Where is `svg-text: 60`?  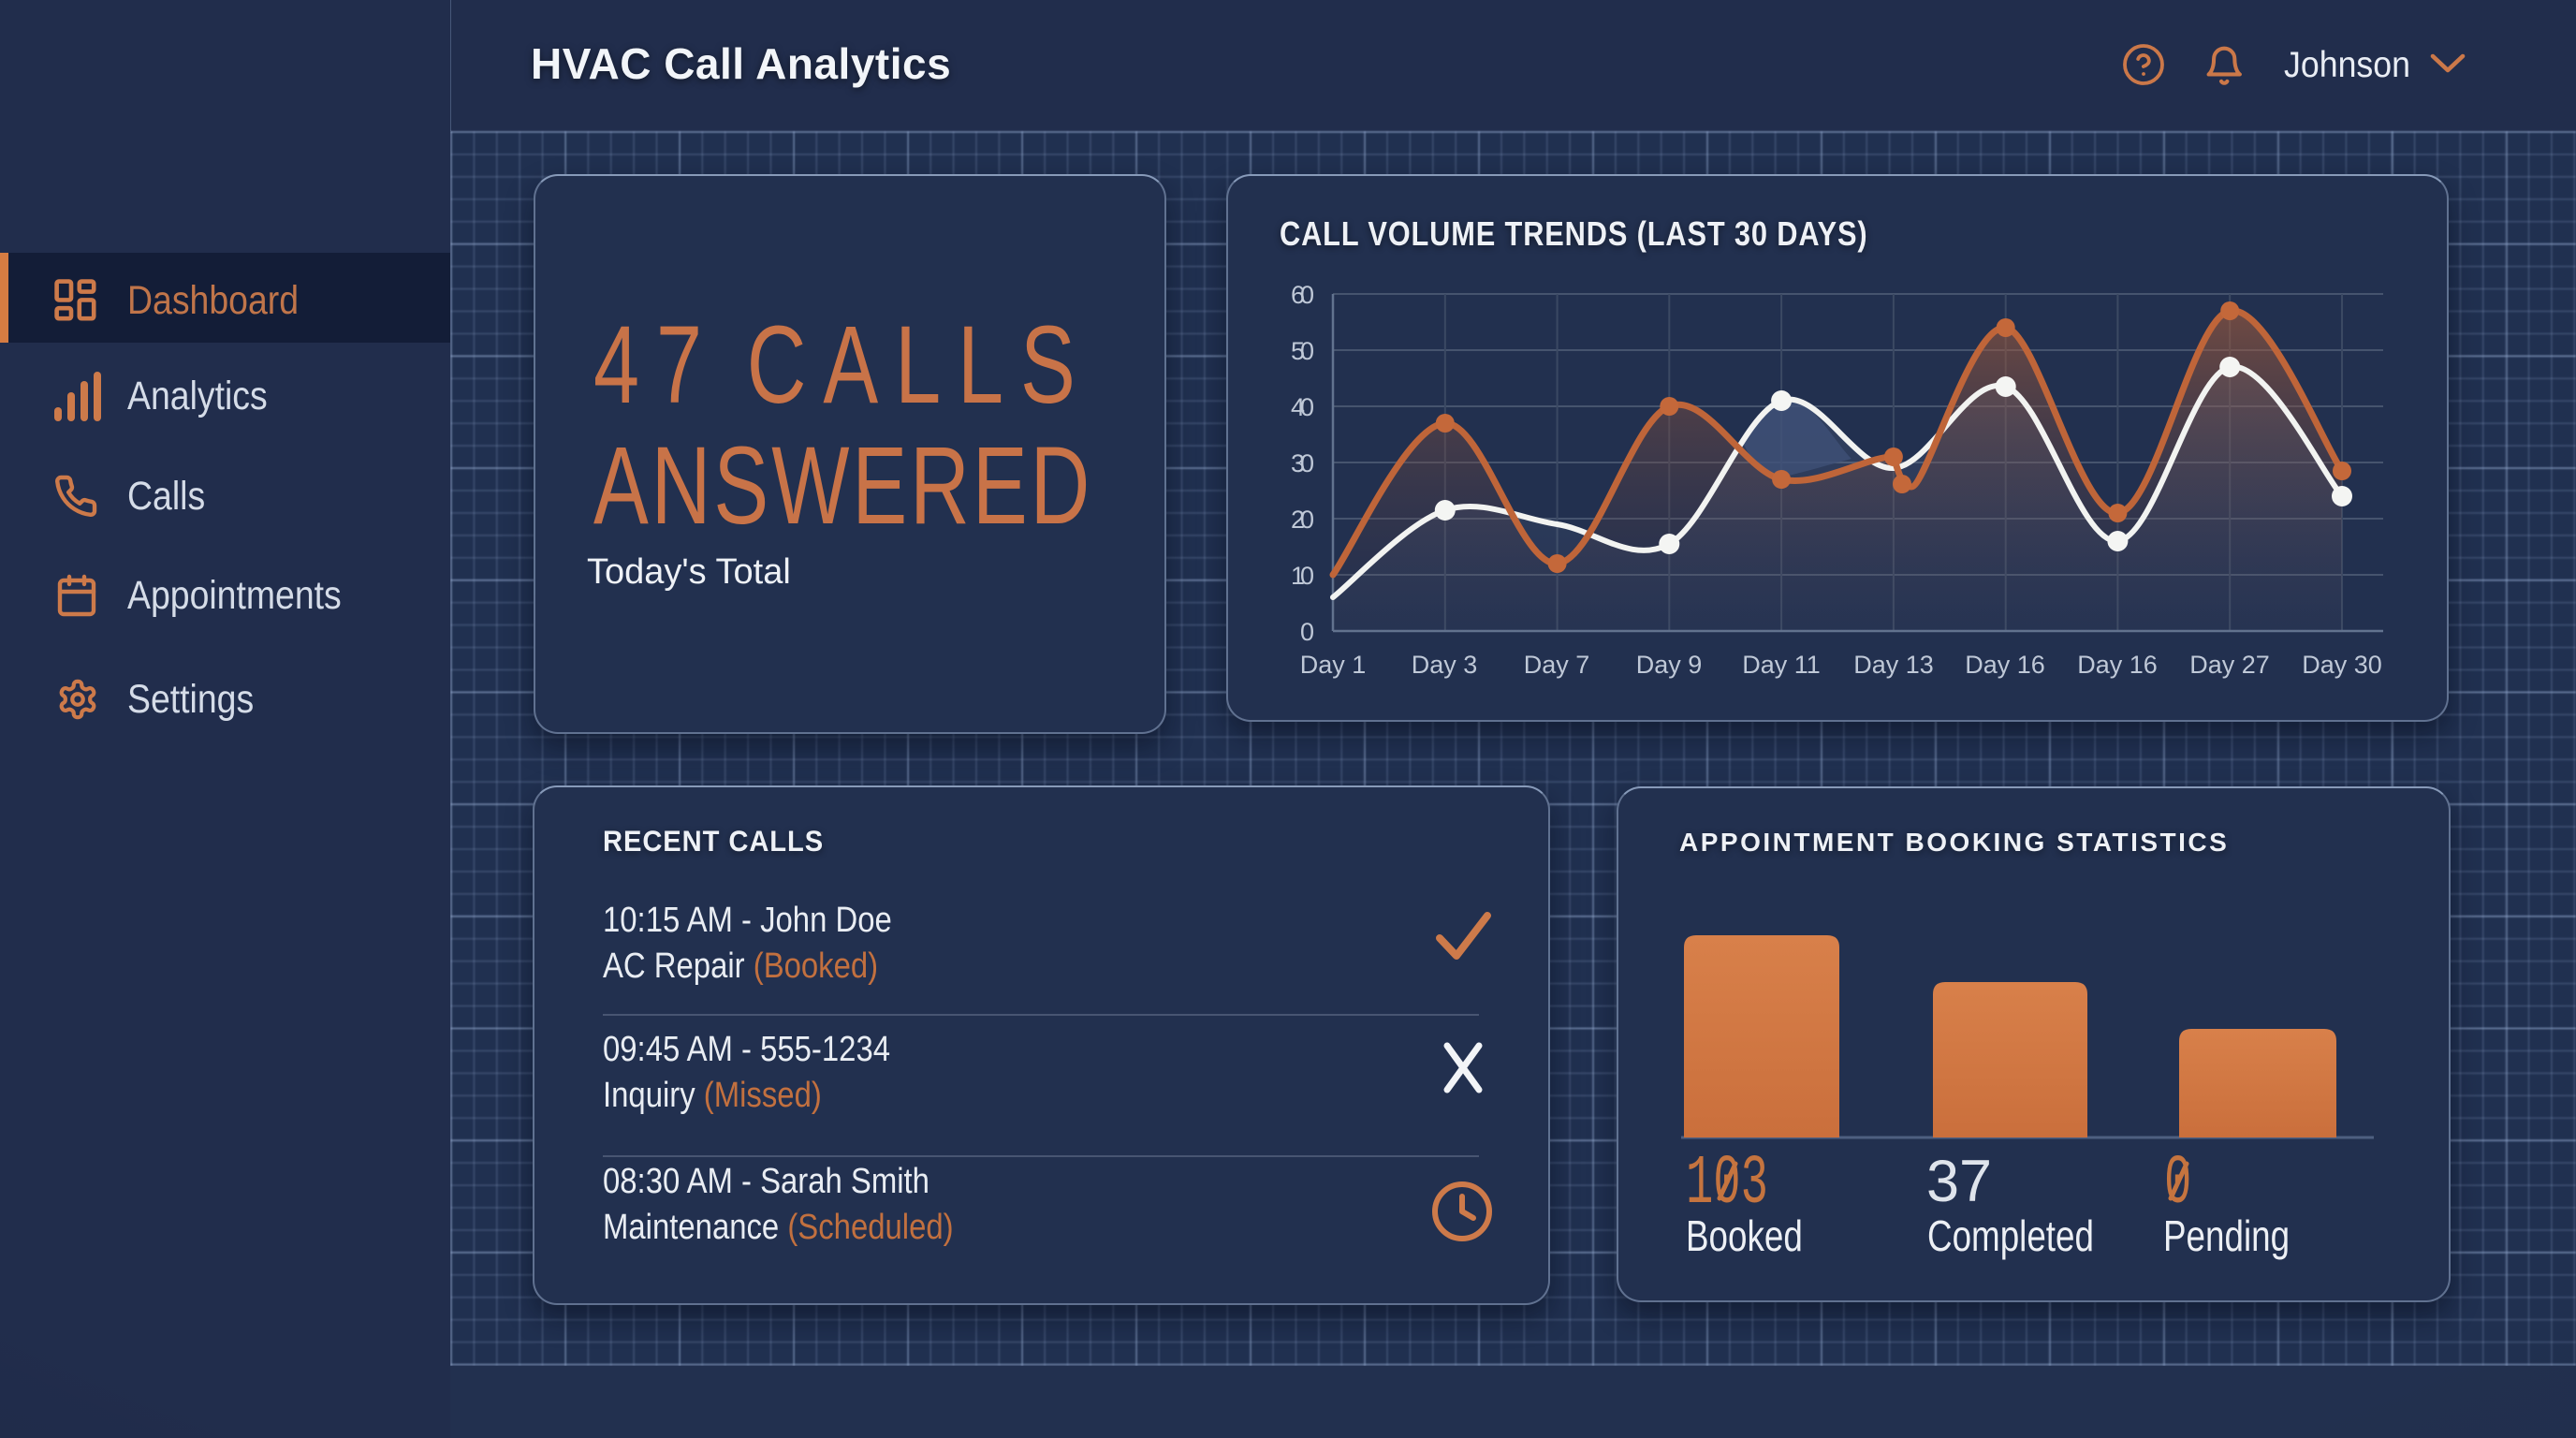 svg-text: 60 is located at coordinates (1302, 295).